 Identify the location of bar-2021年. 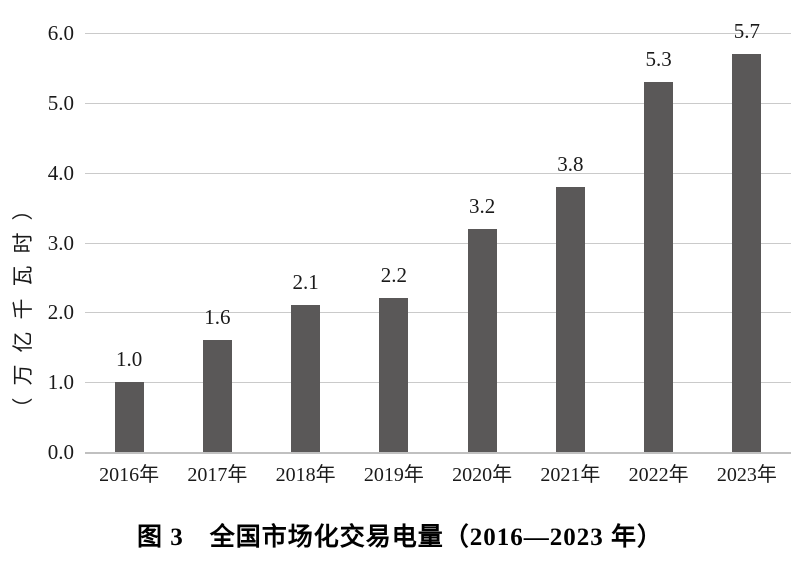
(570, 319).